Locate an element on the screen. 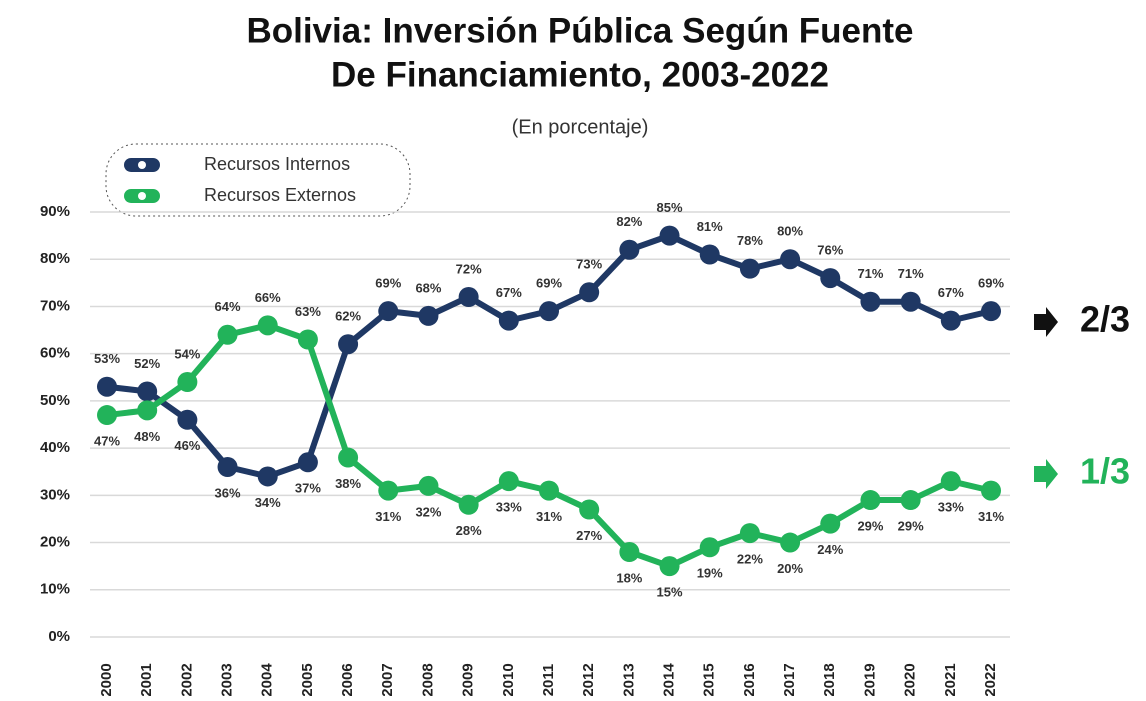  y-tick-label: 90% is located at coordinates (55, 211).